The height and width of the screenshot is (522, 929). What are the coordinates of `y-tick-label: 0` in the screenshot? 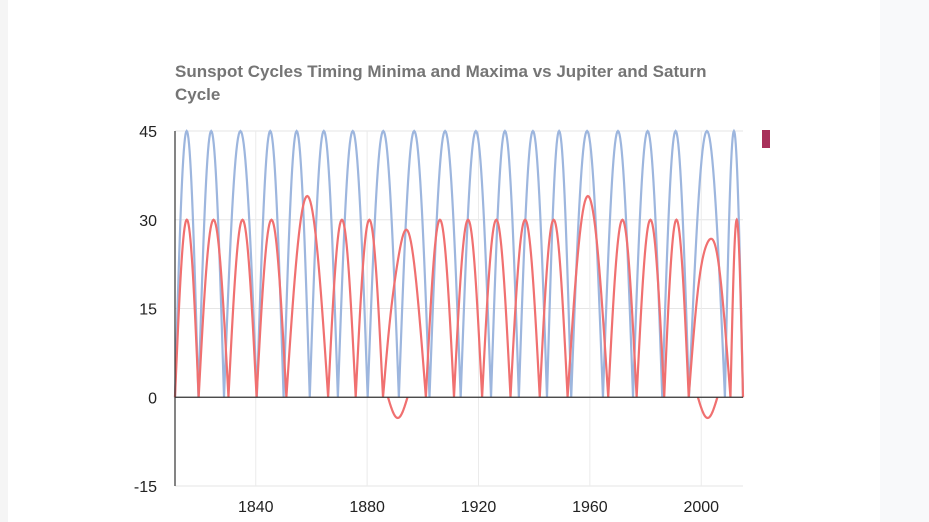 It's located at (152, 398).